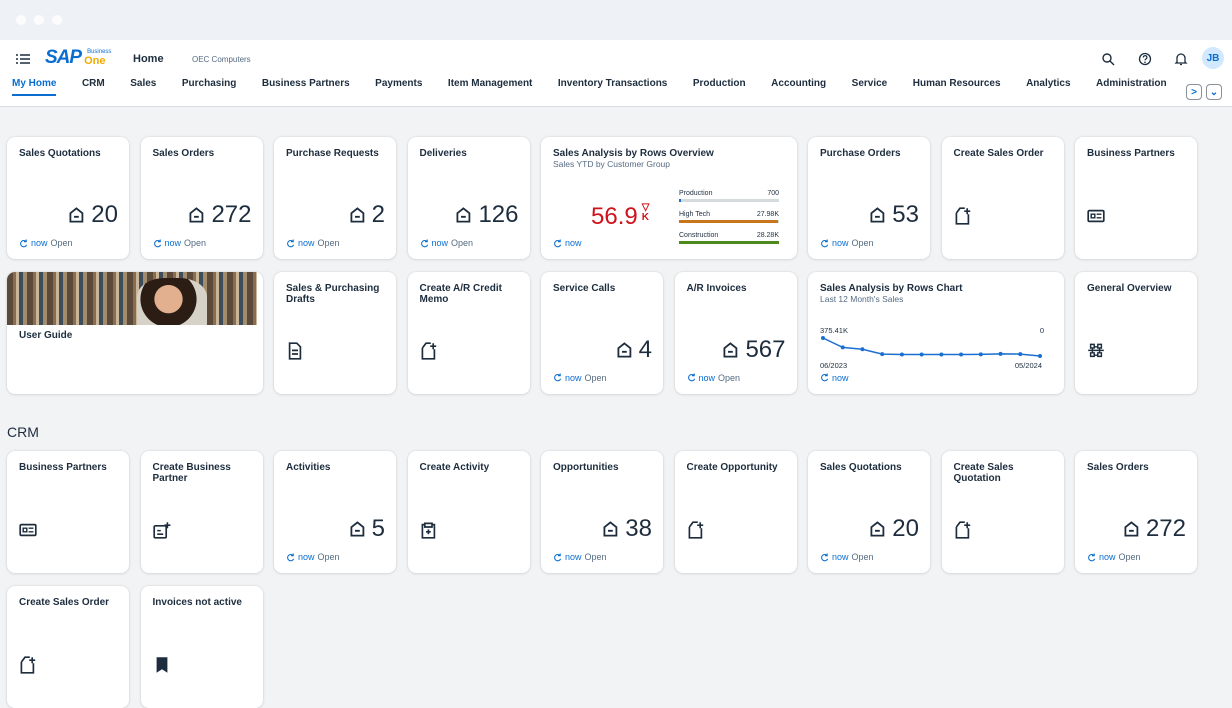 This screenshot has height=708, width=1232. Describe the element at coordinates (1108, 59) in the screenshot. I see `search-button` at that location.